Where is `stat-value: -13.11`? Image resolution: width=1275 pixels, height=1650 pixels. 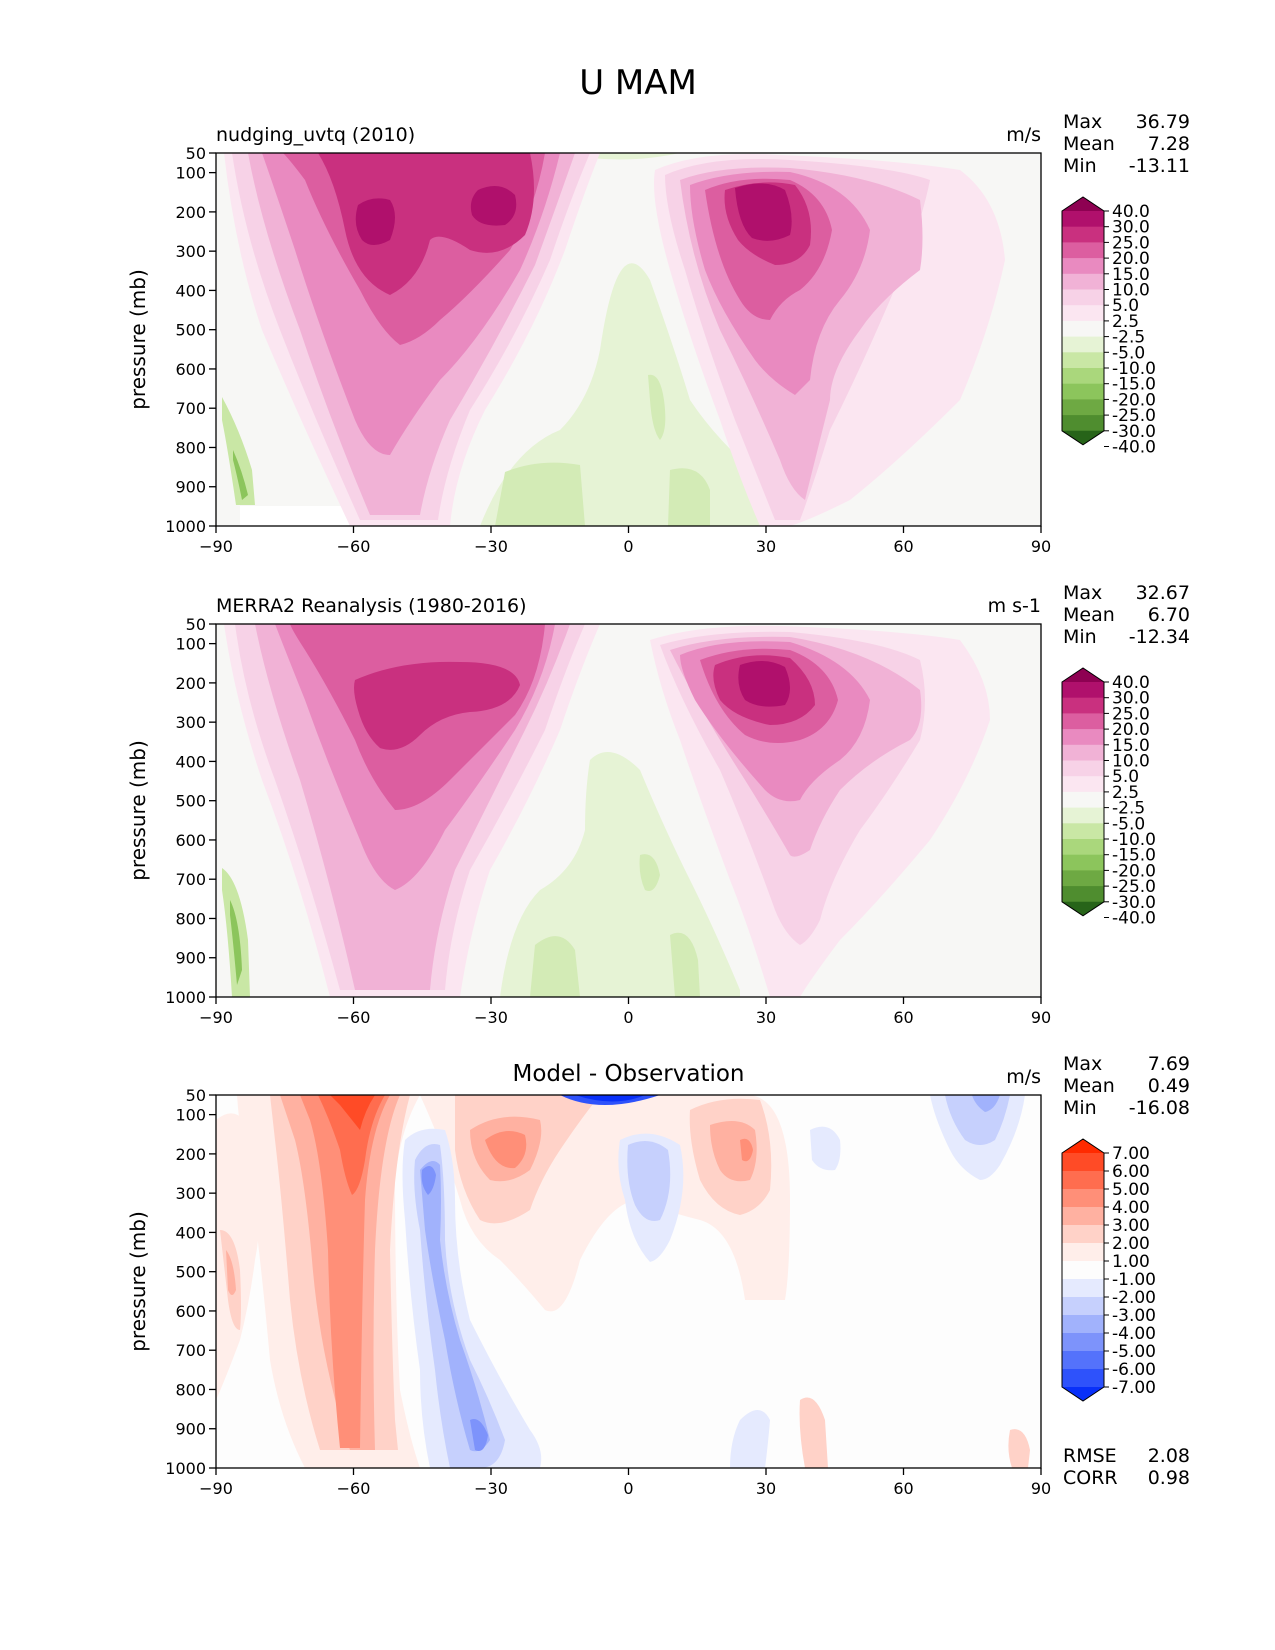 stat-value: -13.11 is located at coordinates (1159, 166).